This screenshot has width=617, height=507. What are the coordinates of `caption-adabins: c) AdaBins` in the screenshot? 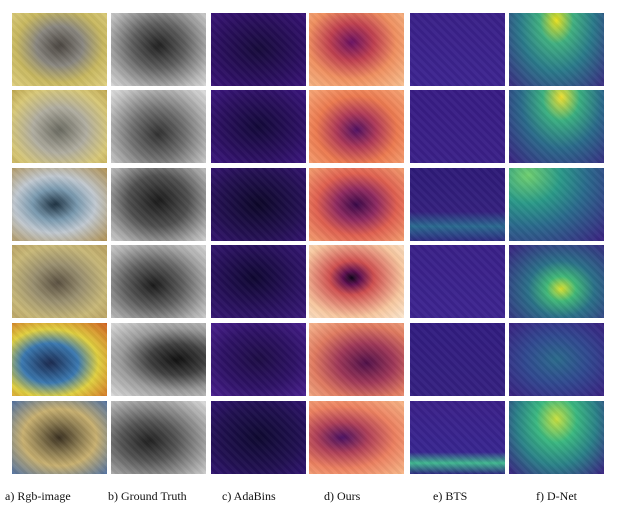 It's located at (249, 496).